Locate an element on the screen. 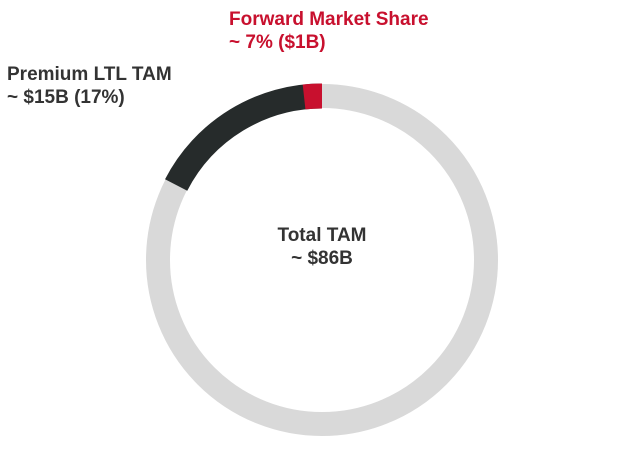 This screenshot has height=450, width=640. slice-forward-market-share is located at coordinates (312, 96).